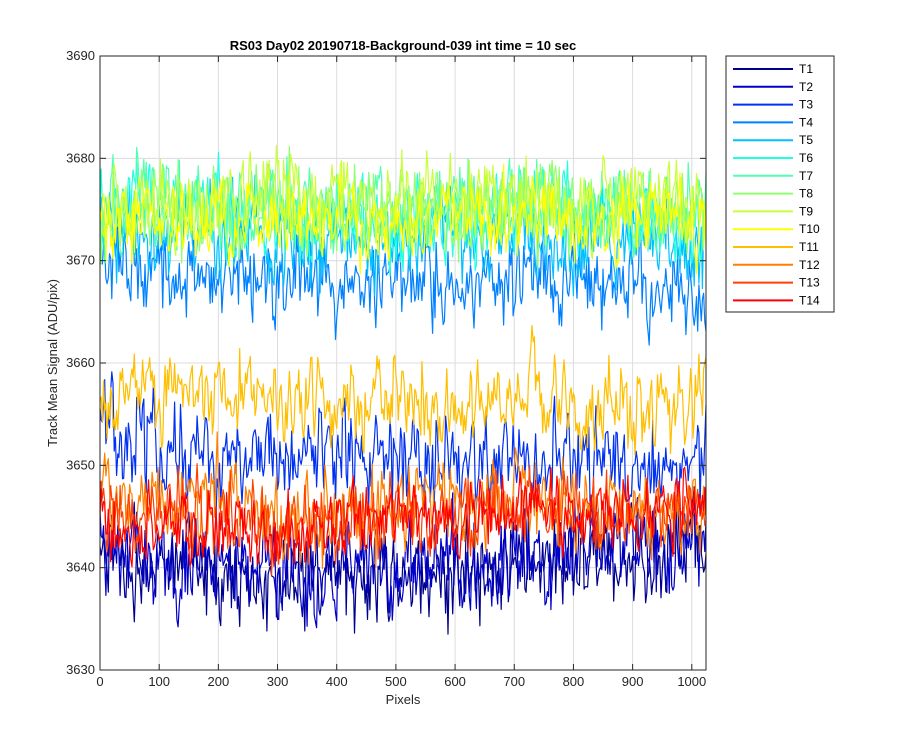 The height and width of the screenshot is (750, 900). Describe the element at coordinates (99, 681) in the screenshot. I see `x-tick-label: 0` at that location.